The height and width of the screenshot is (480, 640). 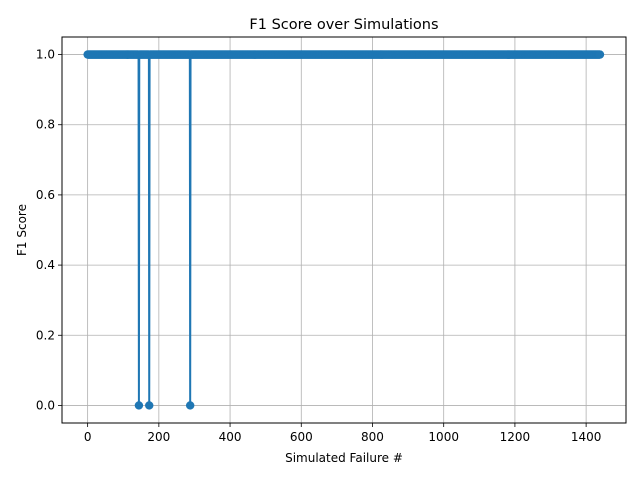 I want to click on x-tick-label: 1200, so click(x=515, y=437).